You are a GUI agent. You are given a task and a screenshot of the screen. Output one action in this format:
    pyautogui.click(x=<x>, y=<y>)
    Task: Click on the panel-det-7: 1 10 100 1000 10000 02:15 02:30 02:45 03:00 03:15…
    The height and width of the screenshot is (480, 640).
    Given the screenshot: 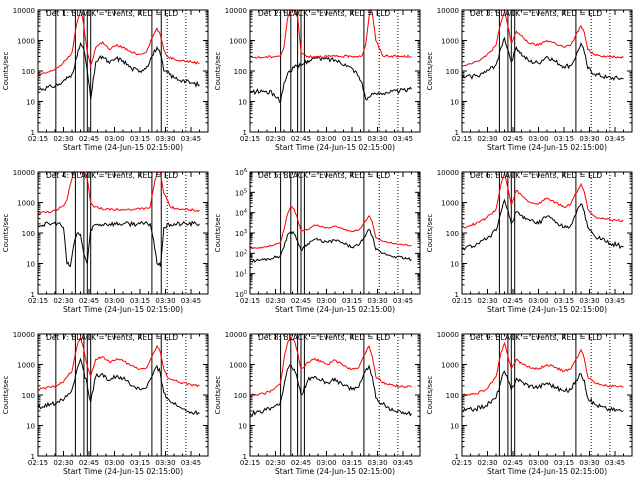 What is the action you would take?
    pyautogui.click(x=105, y=403)
    